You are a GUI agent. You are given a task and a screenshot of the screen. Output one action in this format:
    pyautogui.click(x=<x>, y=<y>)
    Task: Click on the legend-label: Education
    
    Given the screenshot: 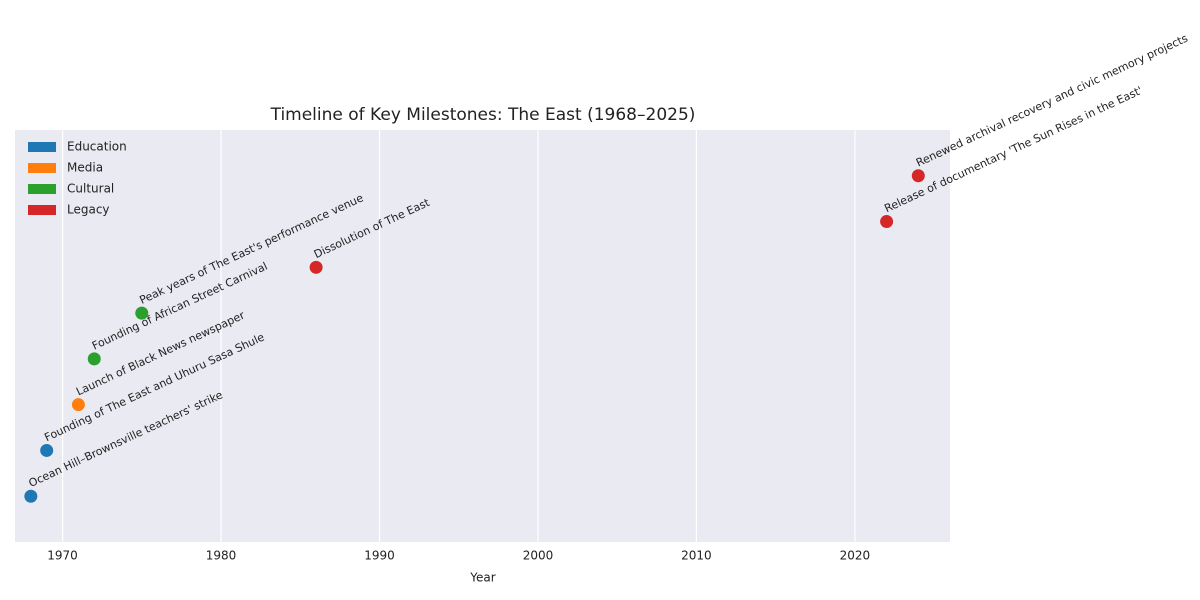 What is the action you would take?
    pyautogui.click(x=97, y=147)
    